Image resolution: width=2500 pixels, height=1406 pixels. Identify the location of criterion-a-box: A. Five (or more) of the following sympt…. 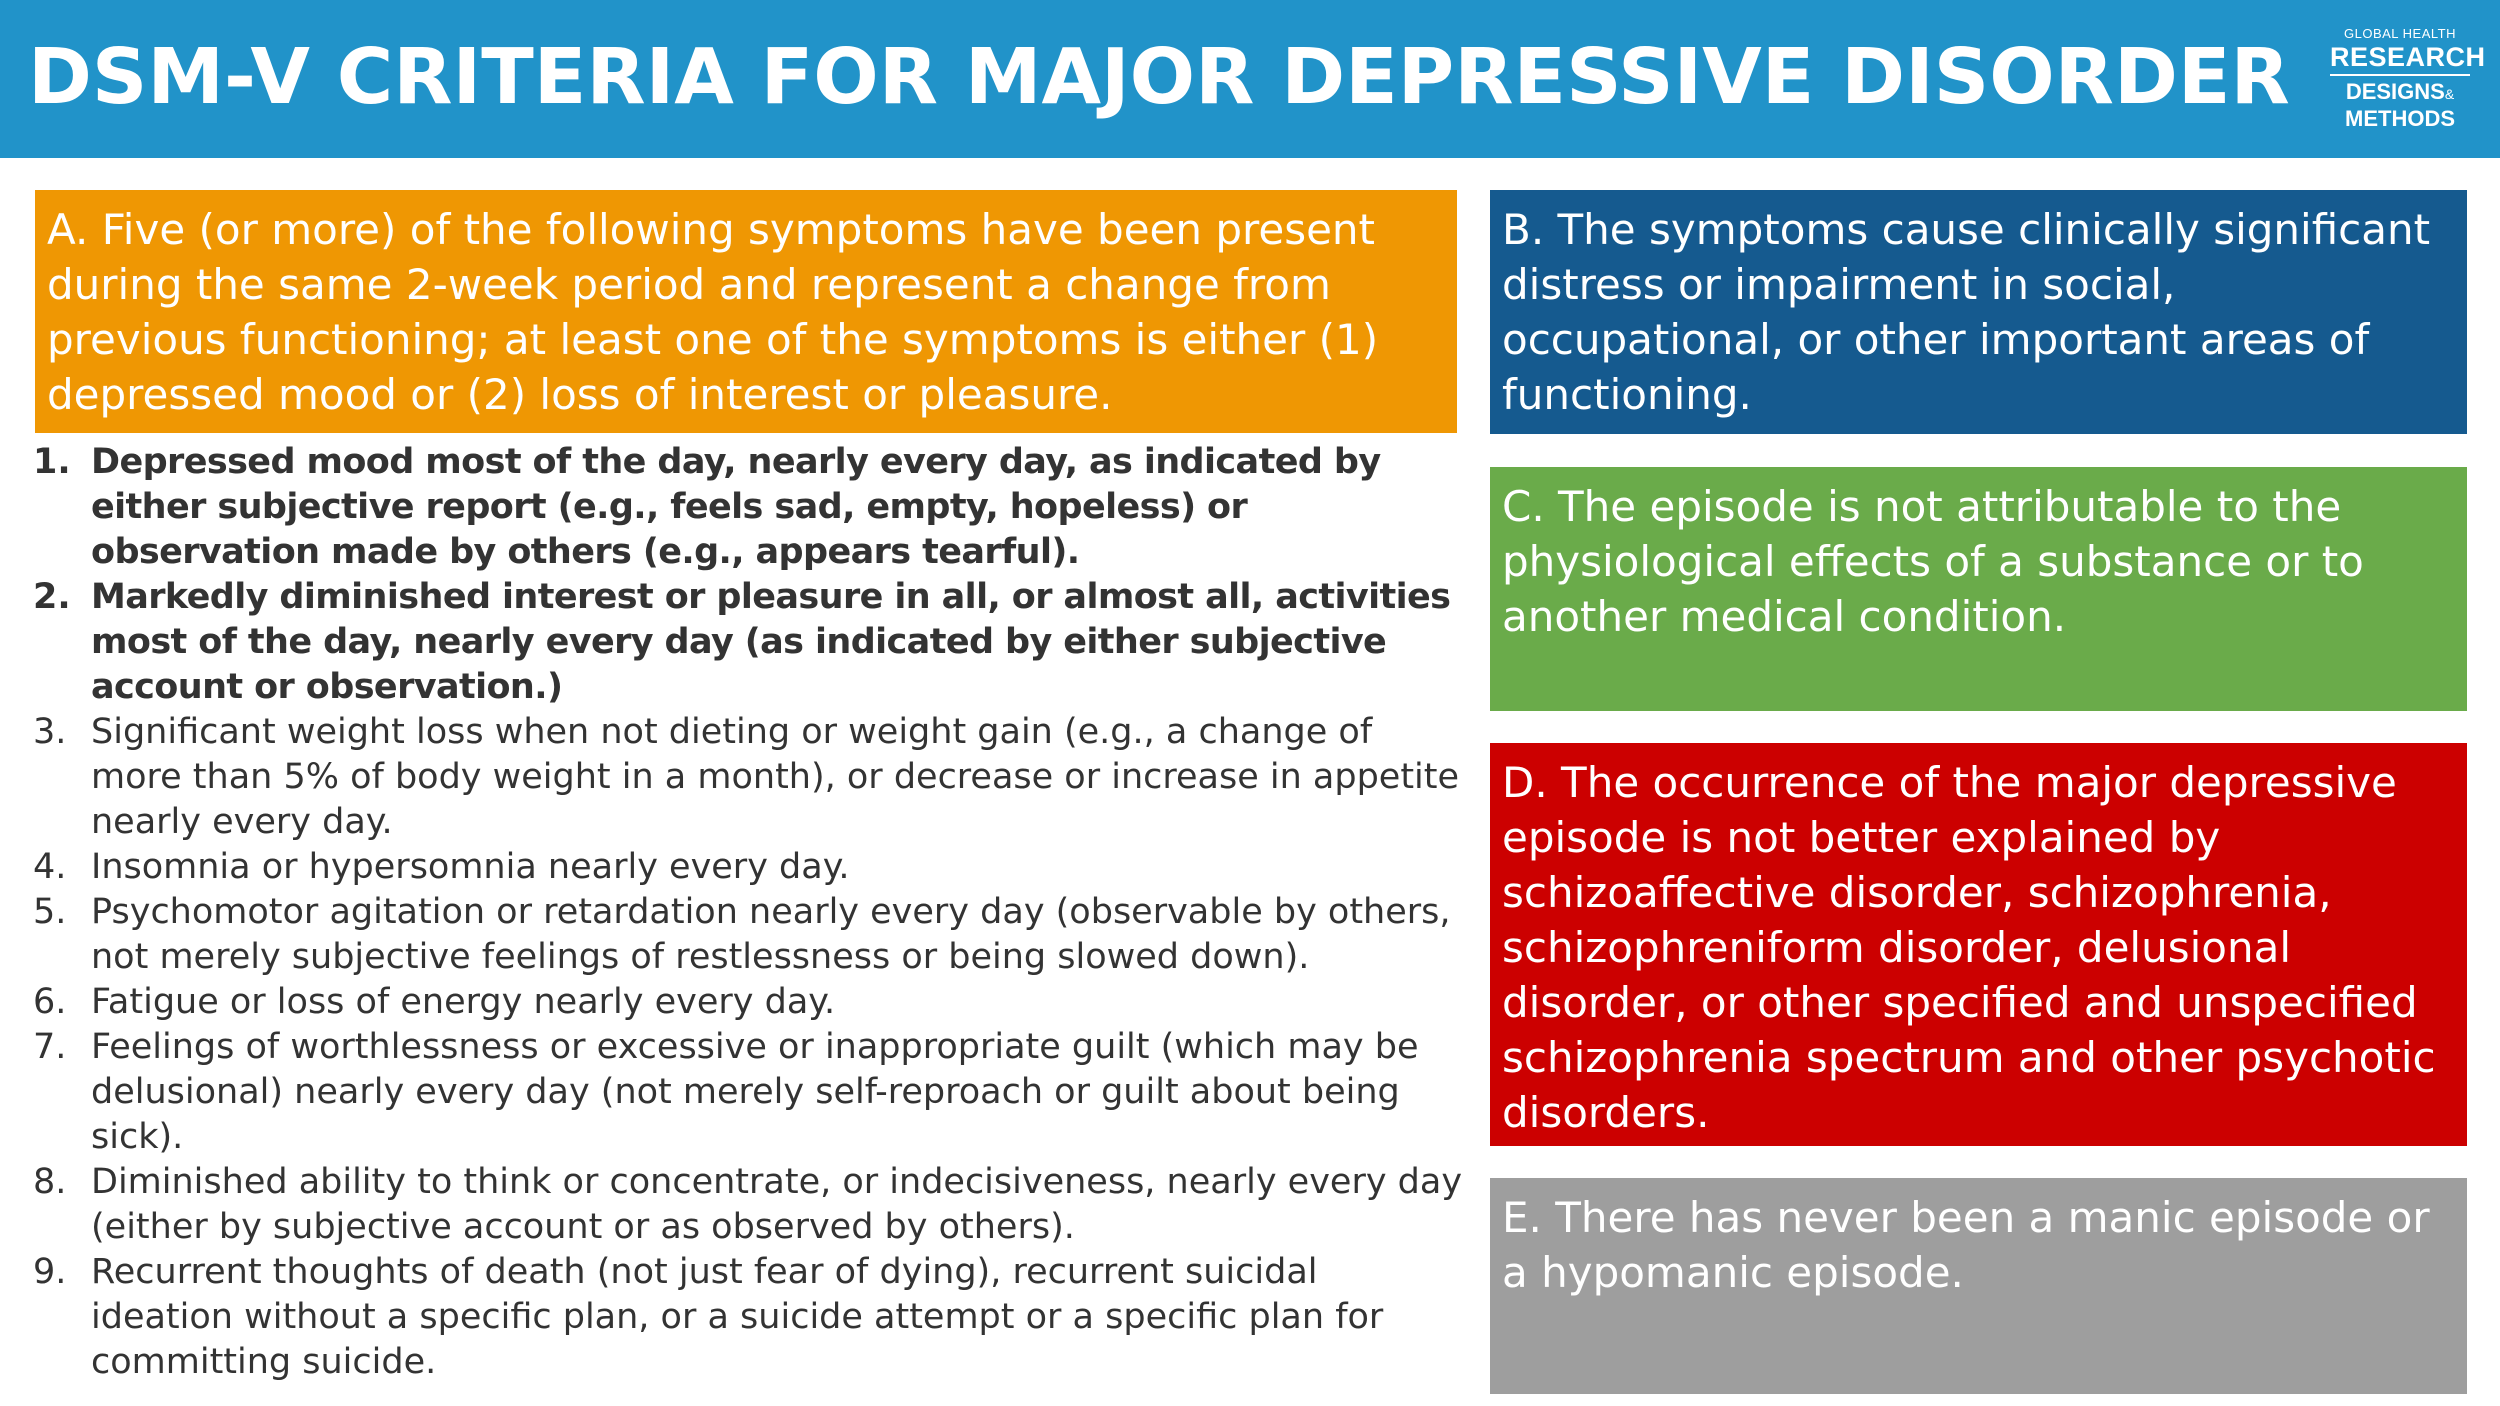
(746, 311).